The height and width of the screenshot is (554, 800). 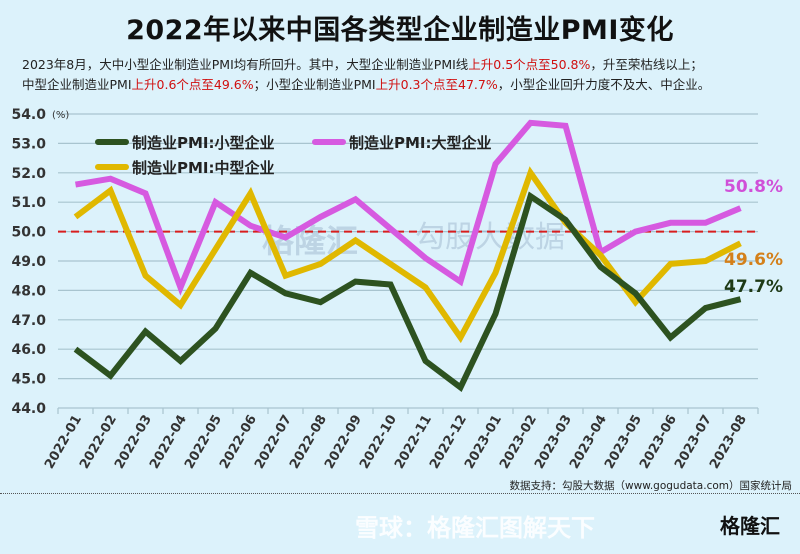 I want to click on y-tick-label: 53.0, so click(x=28, y=144).